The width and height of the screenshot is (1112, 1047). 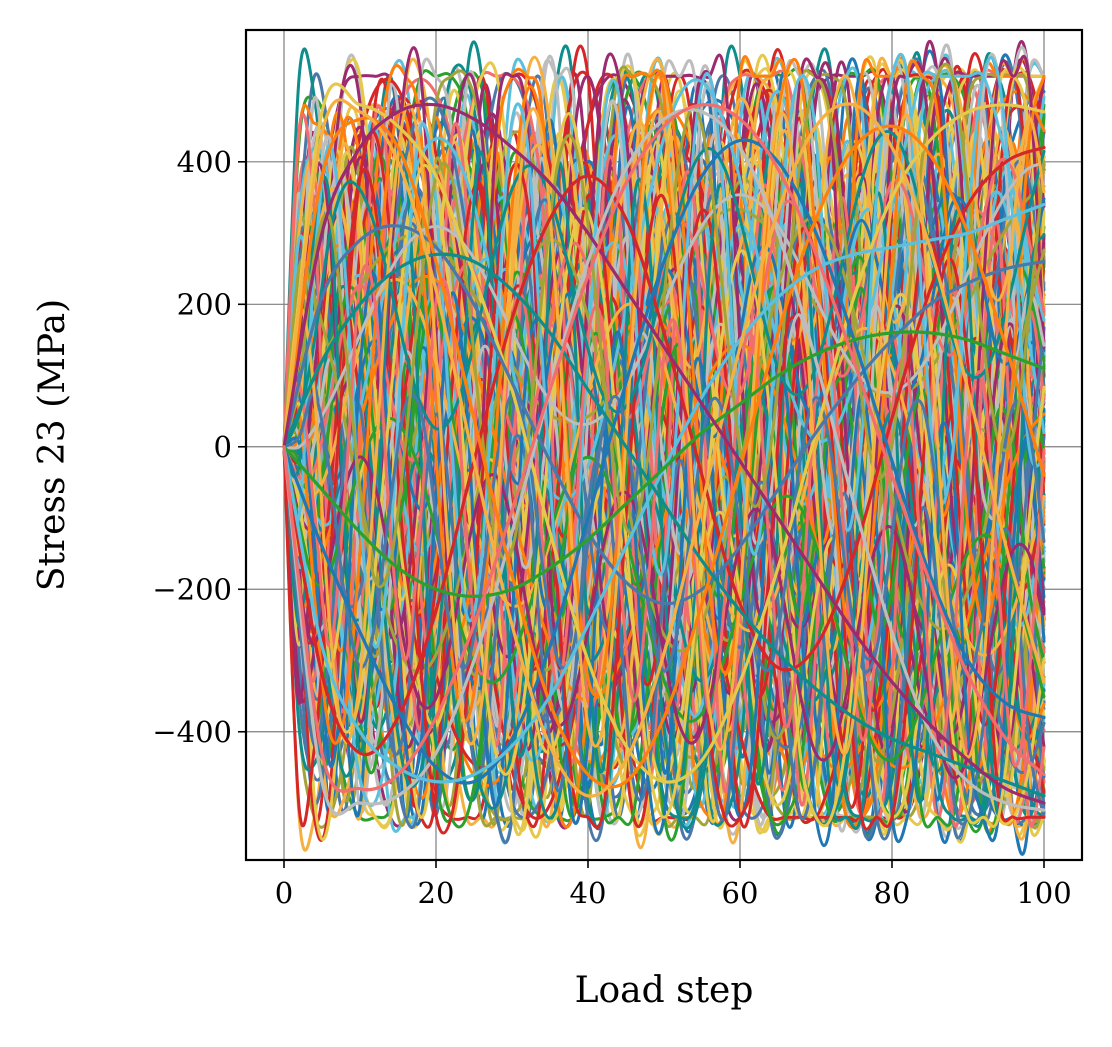 I want to click on y-tick-label: −200, so click(x=192, y=589).